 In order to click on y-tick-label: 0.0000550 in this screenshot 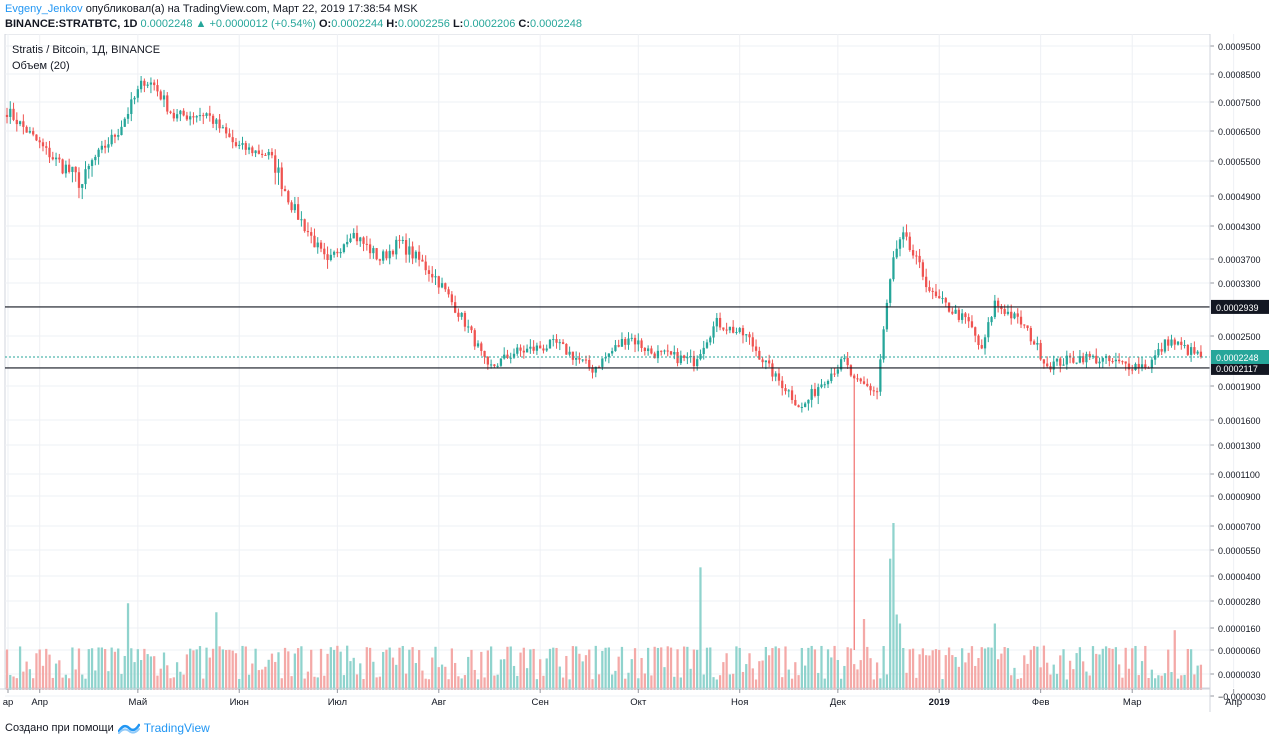, I will do `click(1239, 551)`.